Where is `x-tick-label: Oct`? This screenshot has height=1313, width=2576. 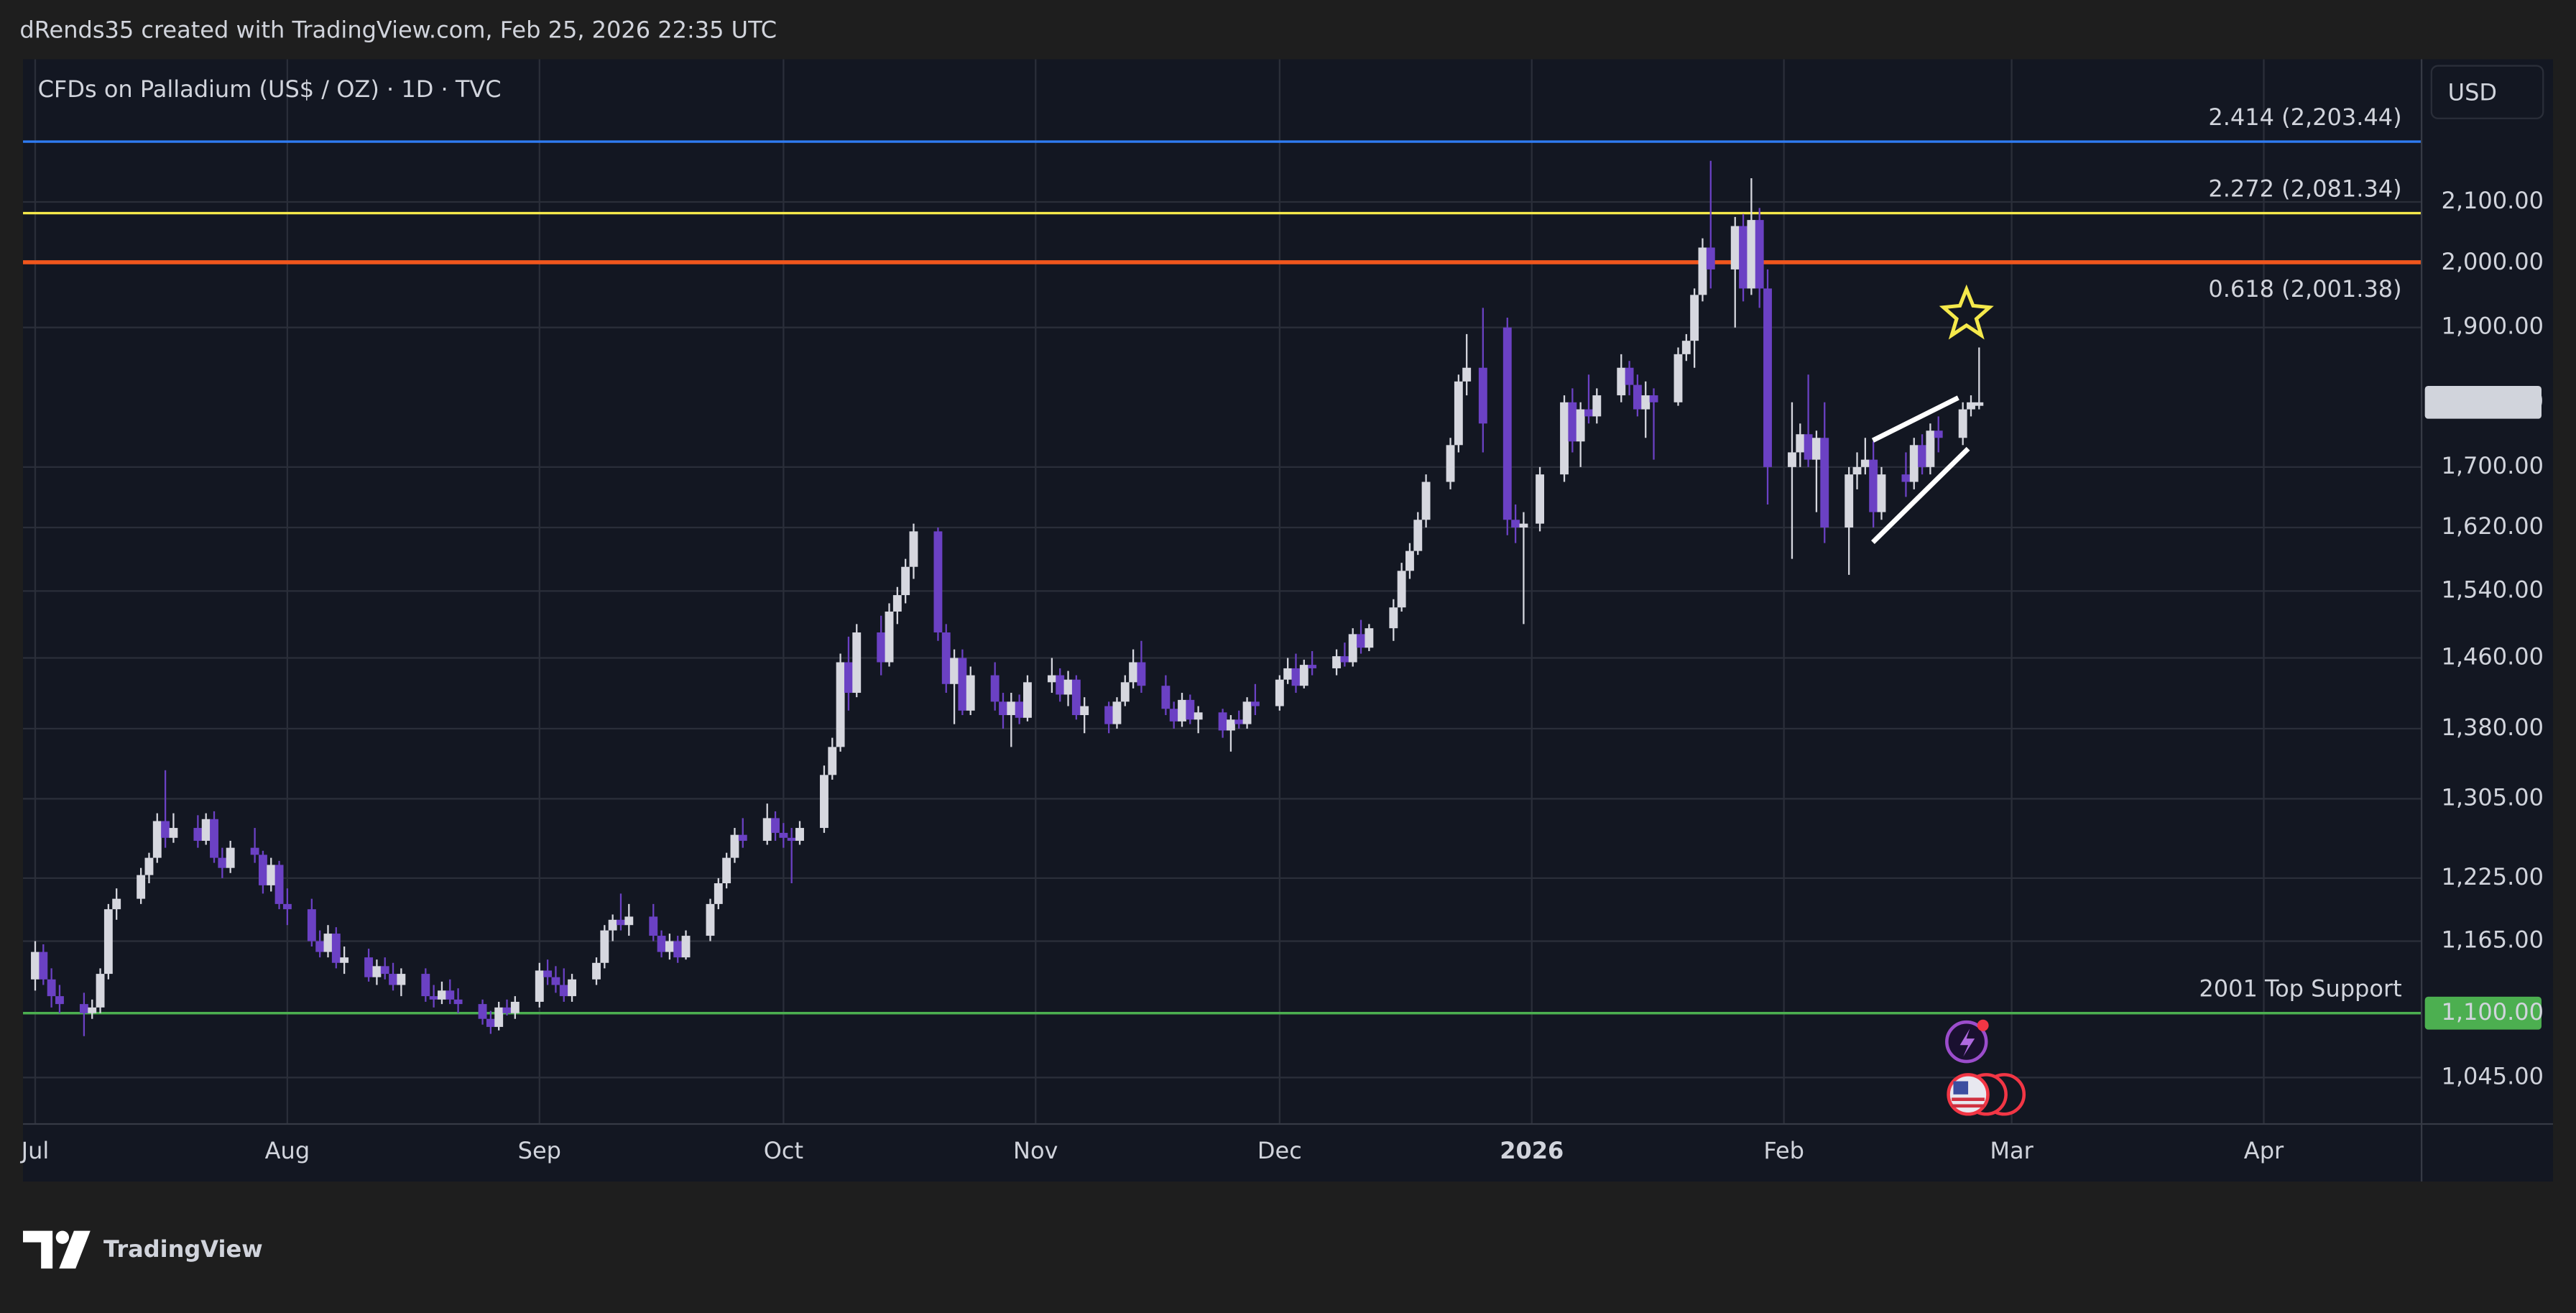 x-tick-label: Oct is located at coordinates (783, 1150).